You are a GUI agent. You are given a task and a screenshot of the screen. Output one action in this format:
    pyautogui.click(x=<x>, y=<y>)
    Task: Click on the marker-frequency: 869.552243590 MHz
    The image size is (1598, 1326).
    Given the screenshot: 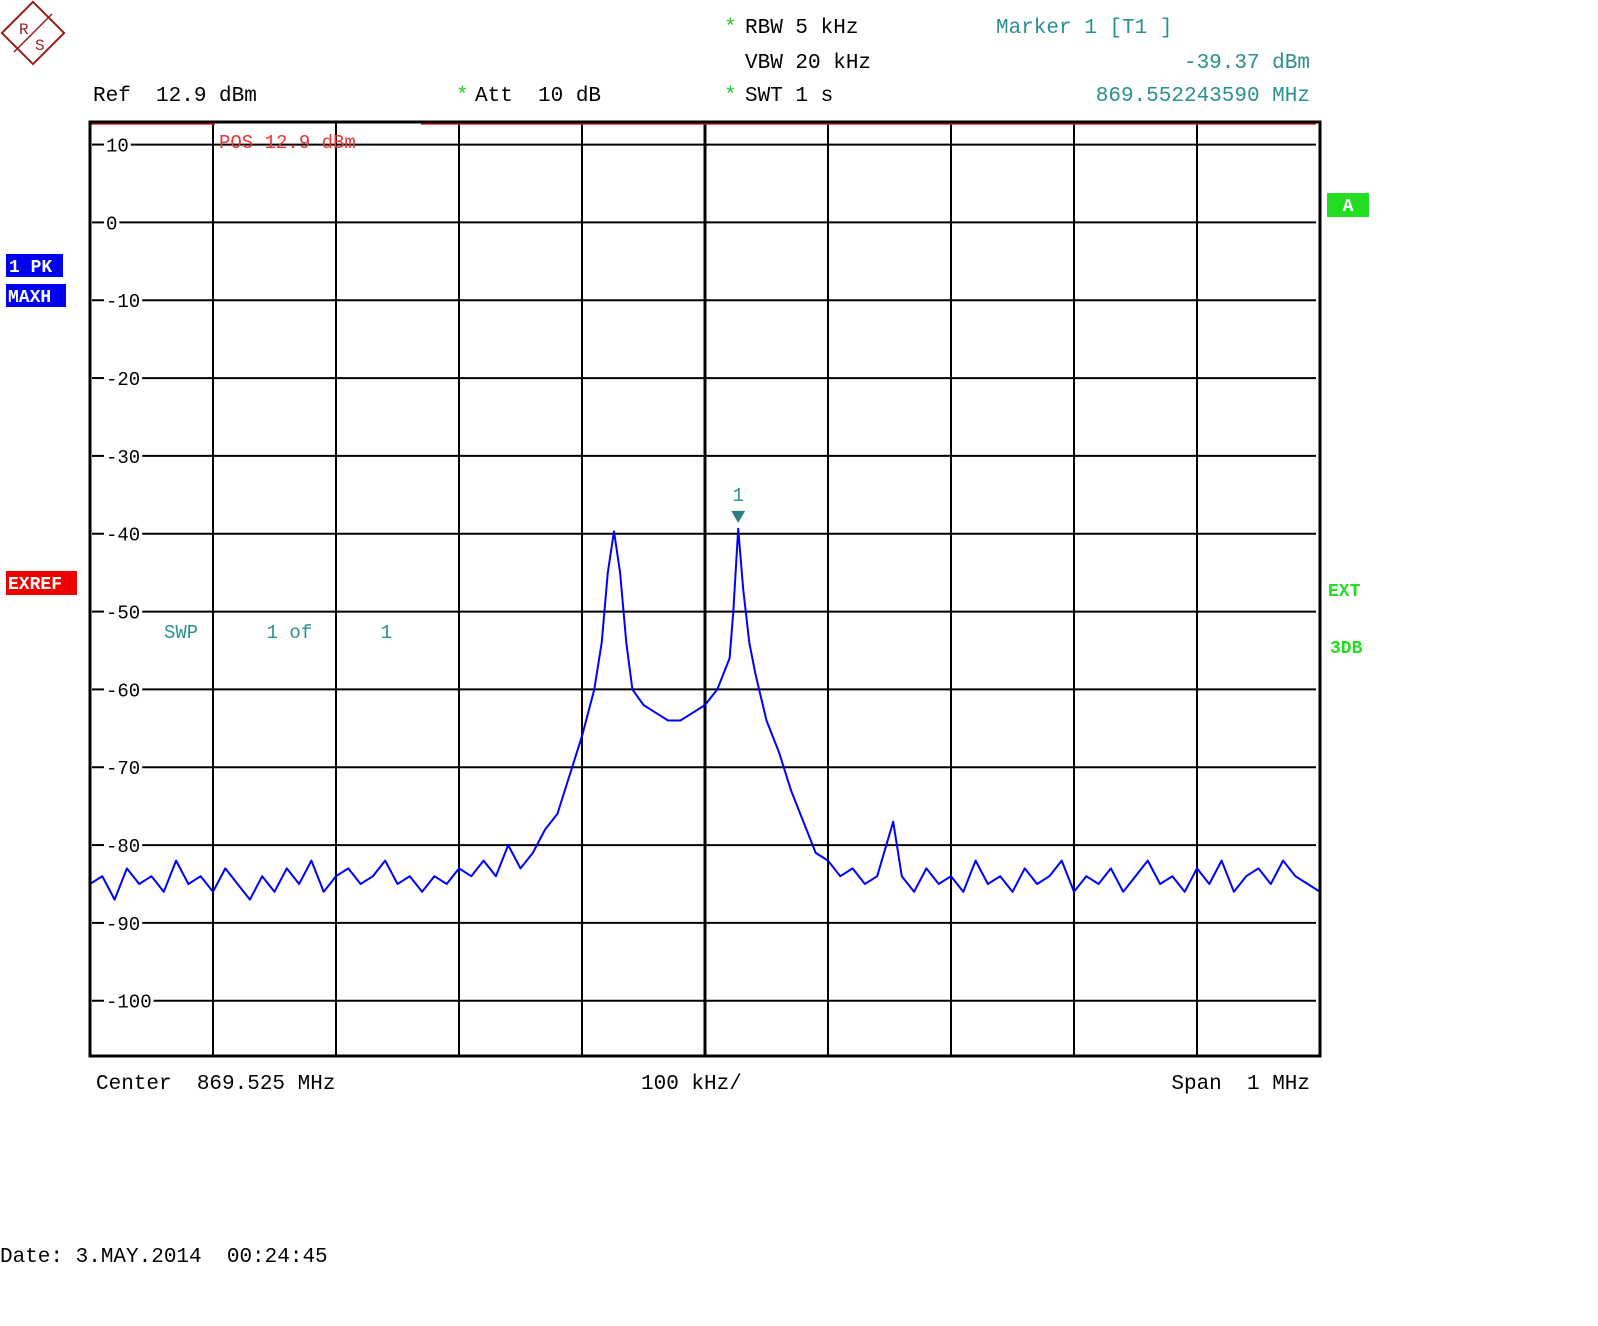 What is the action you would take?
    pyautogui.click(x=1203, y=96)
    